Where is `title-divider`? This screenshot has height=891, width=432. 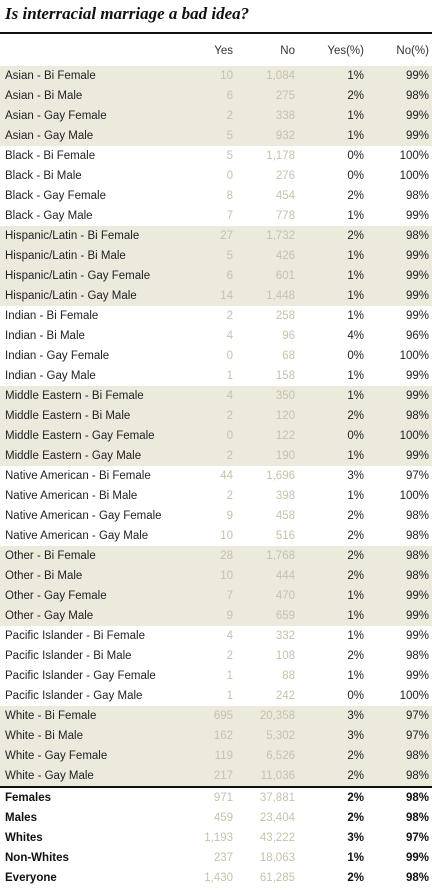 title-divider is located at coordinates (216, 33).